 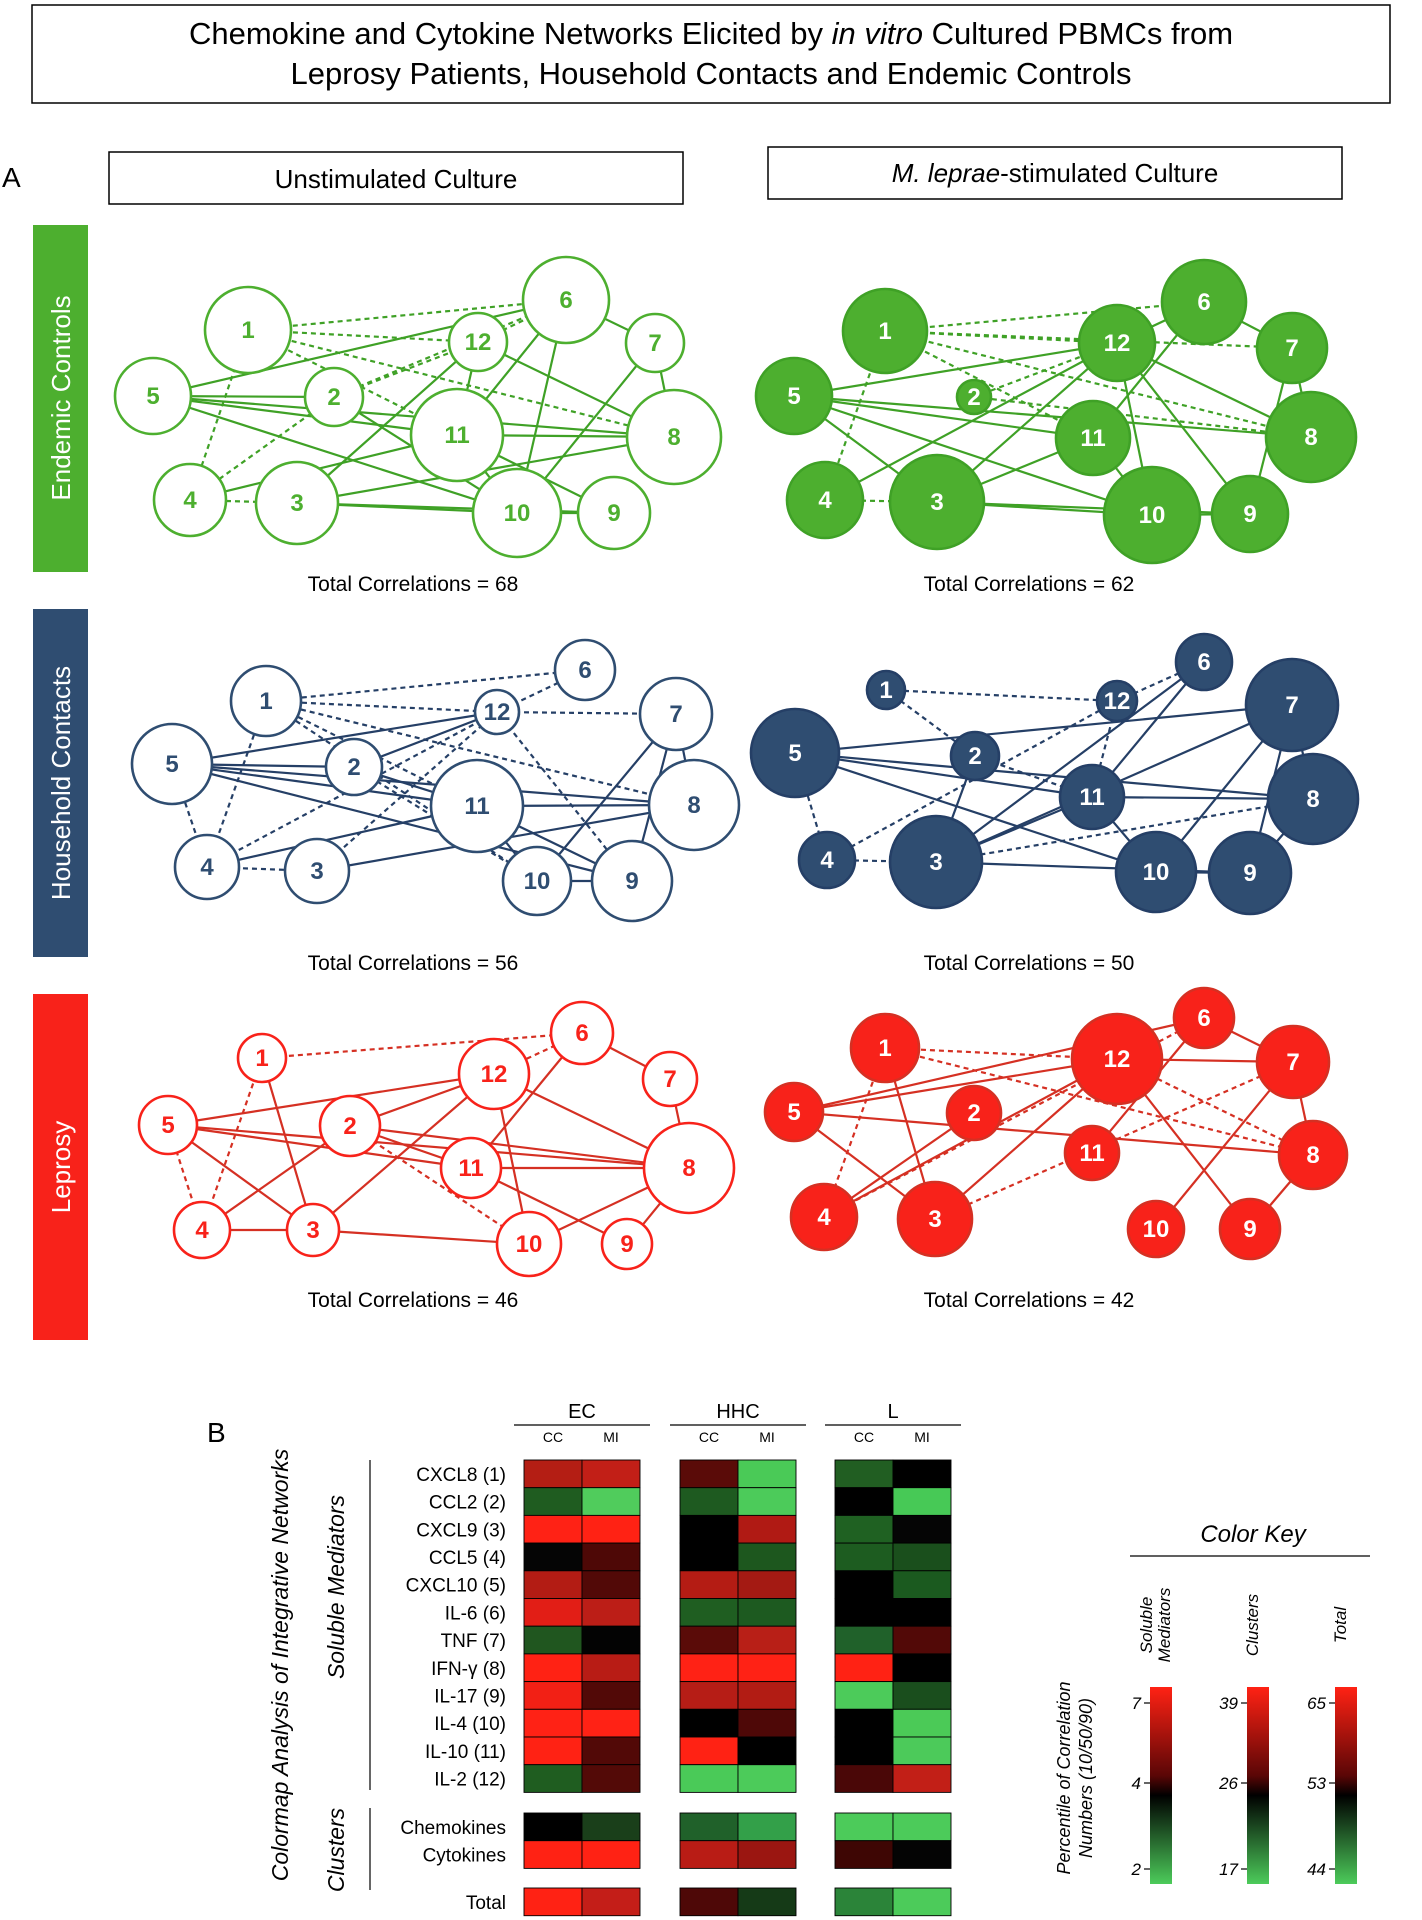 I want to click on color-key-axis-label-1: Percentile of Correlation, so click(x=1064, y=1777).